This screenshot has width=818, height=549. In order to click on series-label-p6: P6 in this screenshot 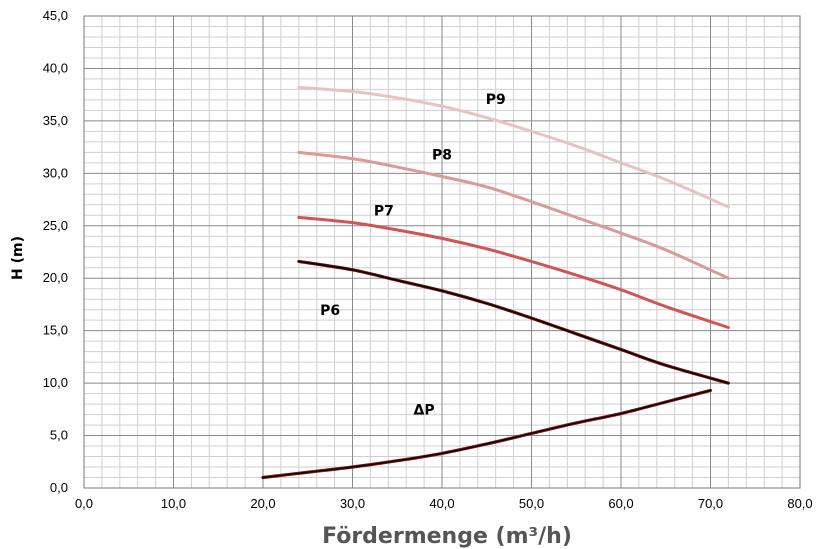, I will do `click(330, 311)`.